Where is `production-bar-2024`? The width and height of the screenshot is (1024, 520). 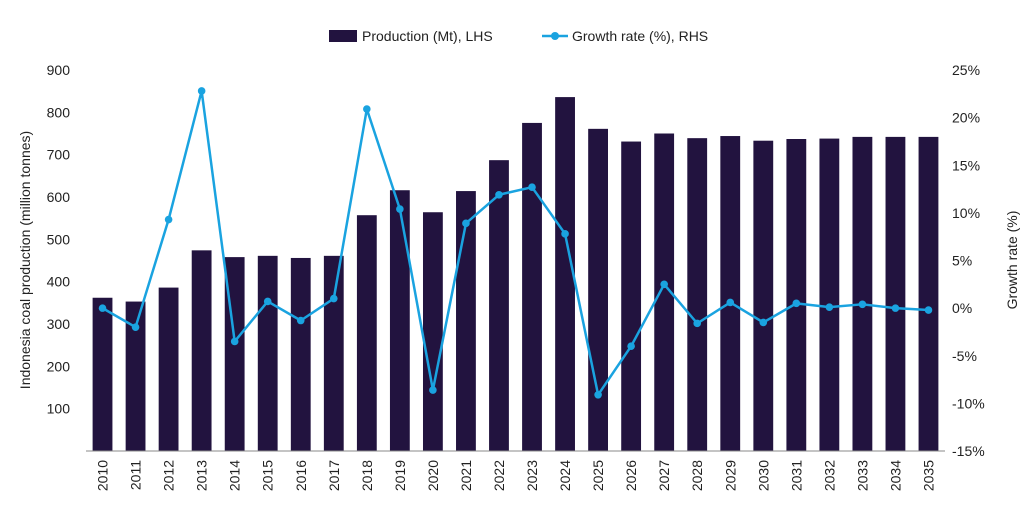
production-bar-2024 is located at coordinates (565, 274).